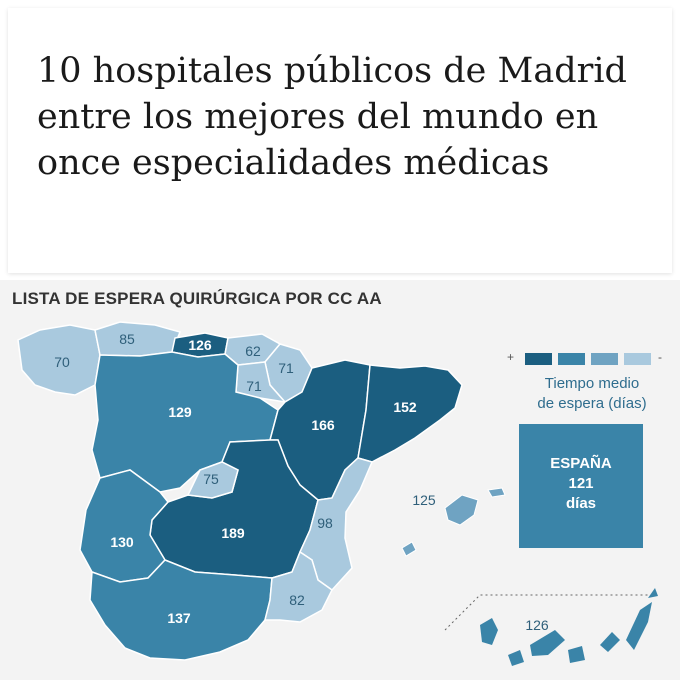 The image size is (680, 680). What do you see at coordinates (62, 362) in the screenshot?
I see `label-galicia: 70` at bounding box center [62, 362].